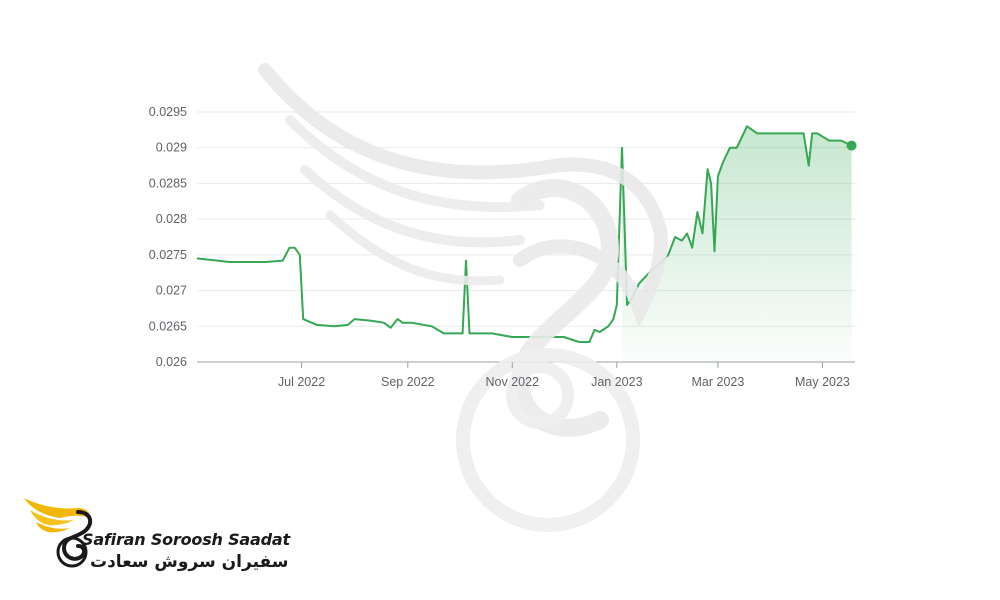 The image size is (1000, 600). I want to click on x-tick-label: Jul 2022, so click(301, 382).